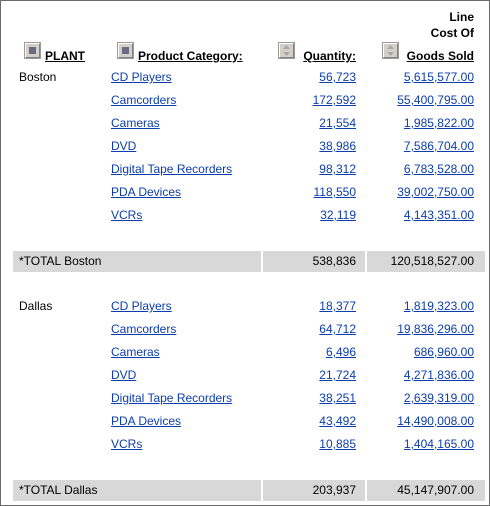  I want to click on quantity-link: 21,724, so click(337, 375).